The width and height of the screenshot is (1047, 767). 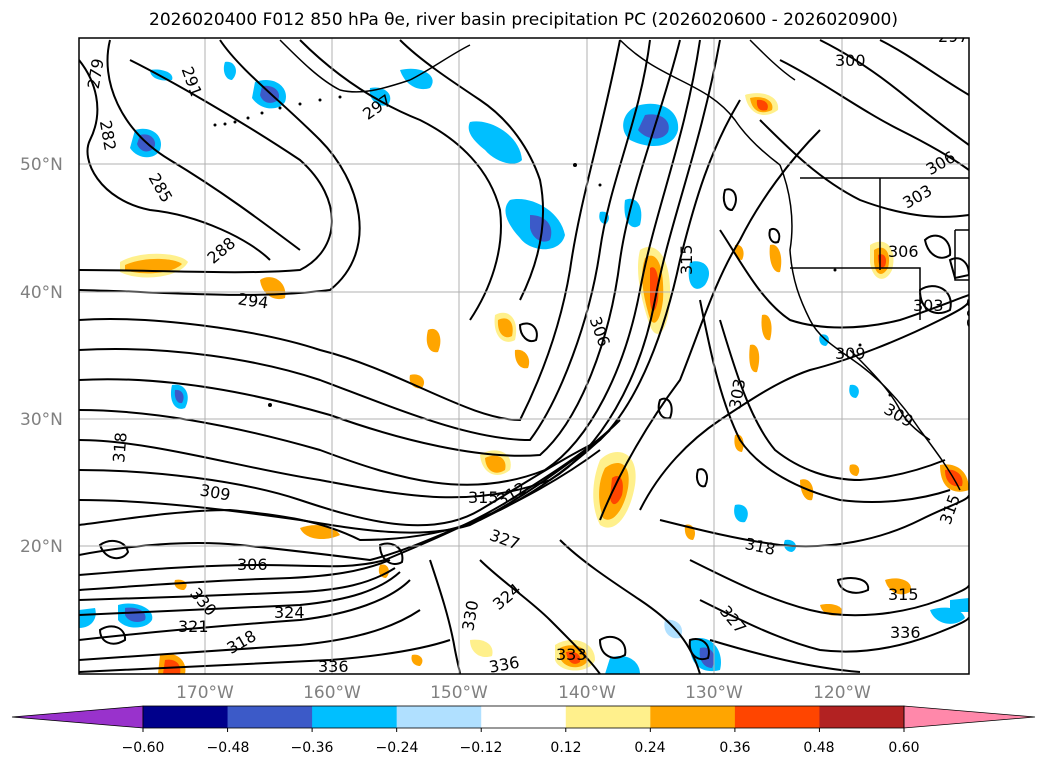 What do you see at coordinates (842, 693) in the screenshot?
I see `lon-label: 120°W` at bounding box center [842, 693].